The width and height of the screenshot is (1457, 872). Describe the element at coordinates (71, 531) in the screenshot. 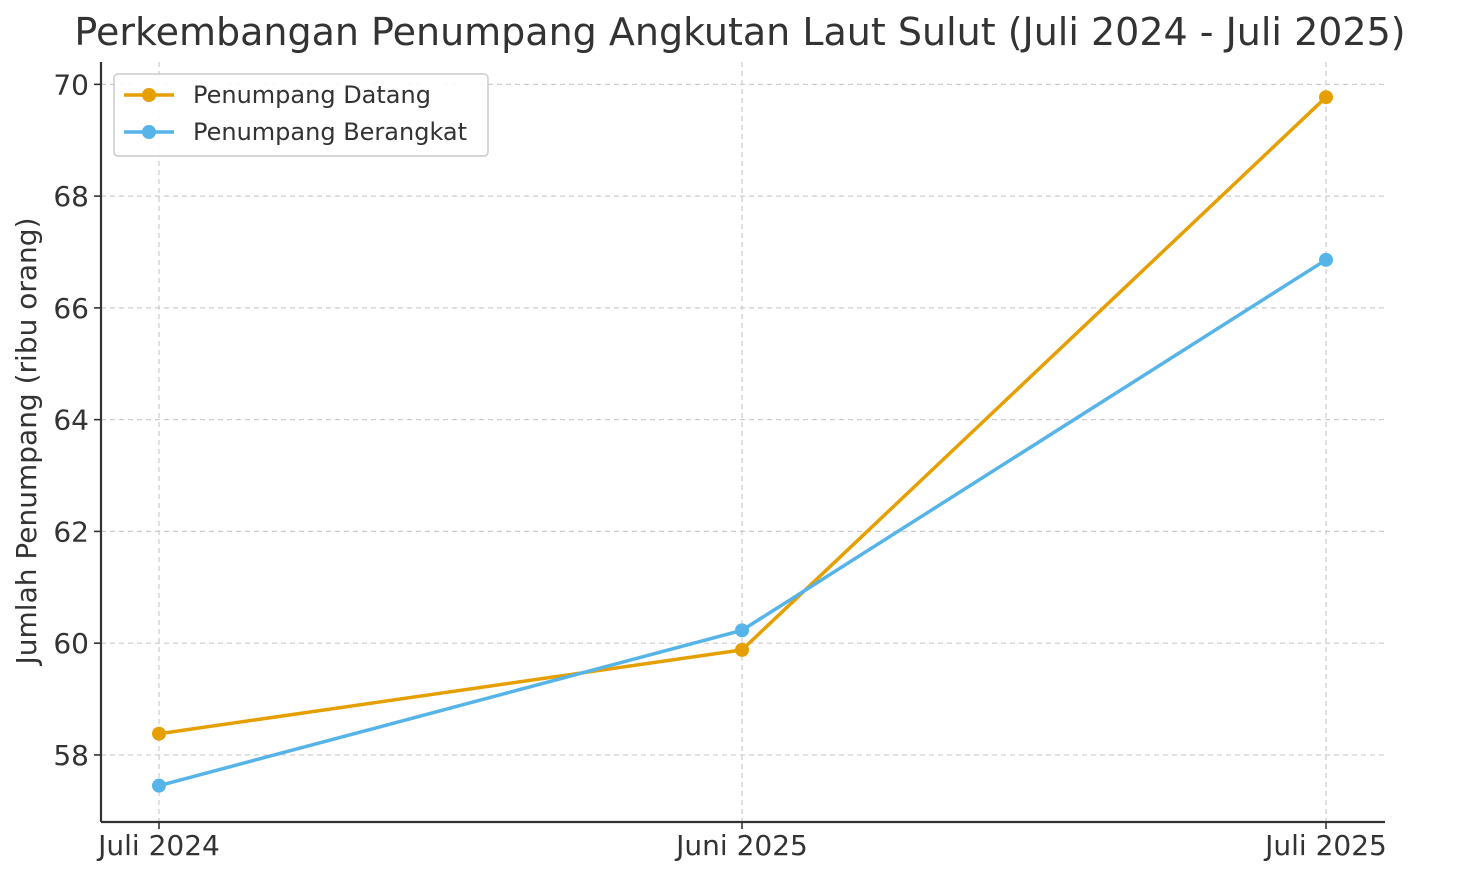

I see `y-tick-label: 62` at that location.